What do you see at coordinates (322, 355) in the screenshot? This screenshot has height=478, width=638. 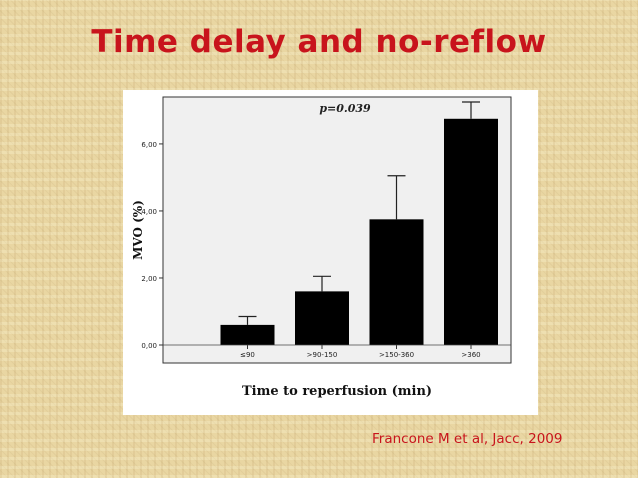 I see `x-tick-label: >90-150` at bounding box center [322, 355].